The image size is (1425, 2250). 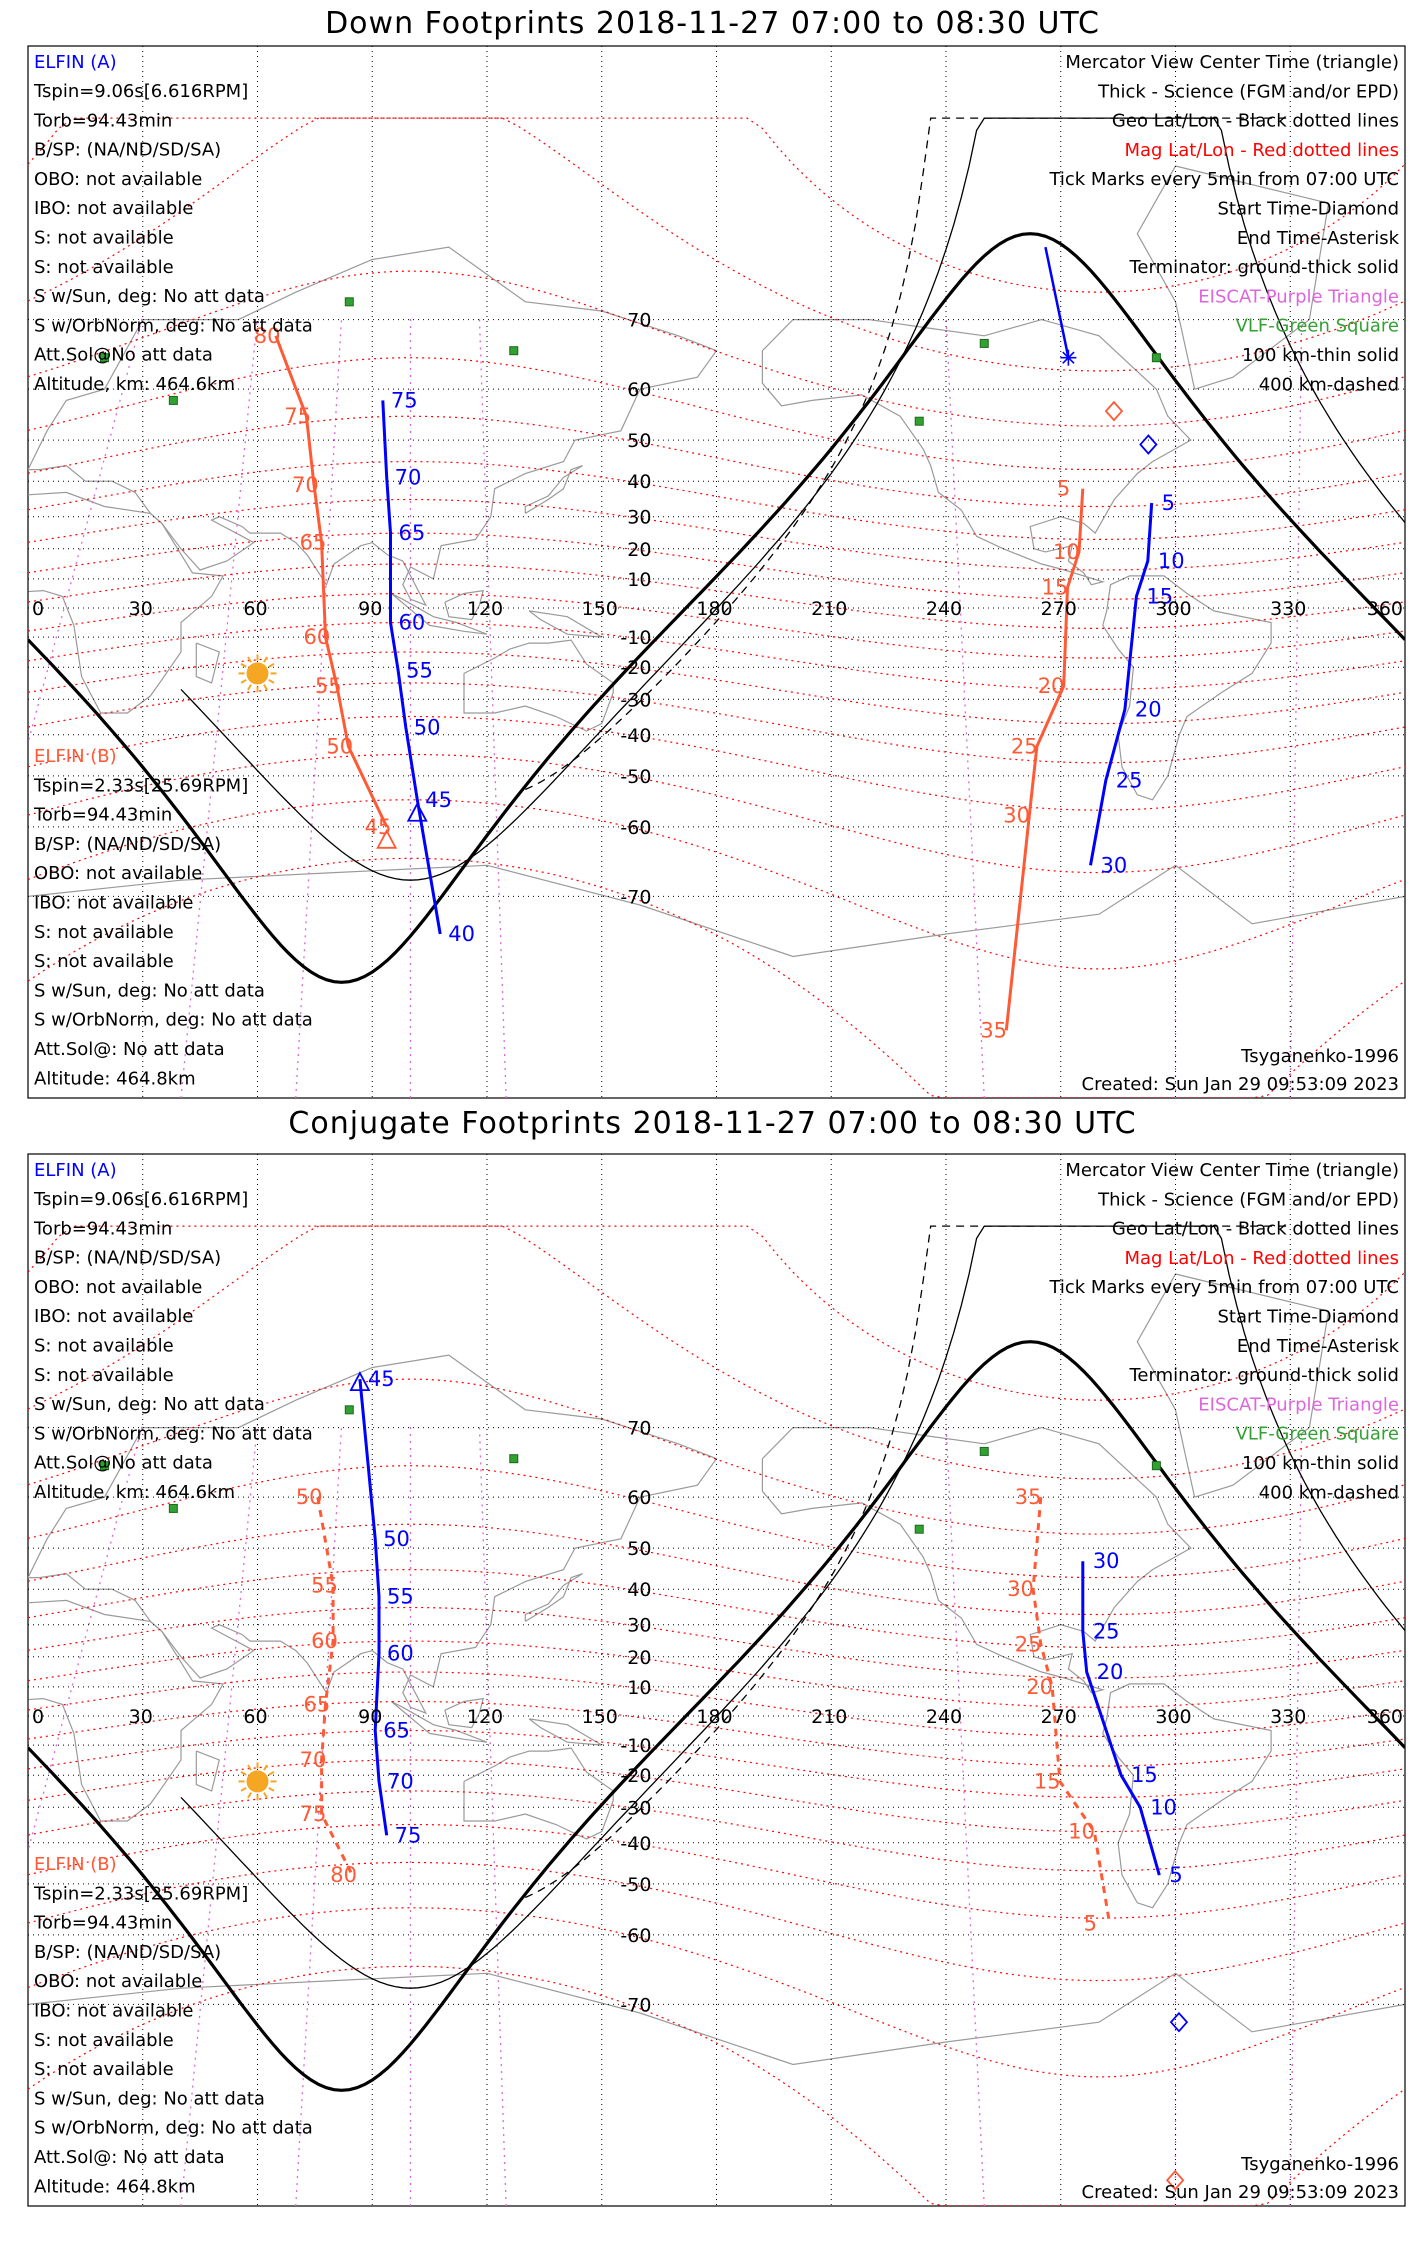 I want to click on elfin-b-info-line: S w/Sun, deg: No att data, so click(x=149, y=990).